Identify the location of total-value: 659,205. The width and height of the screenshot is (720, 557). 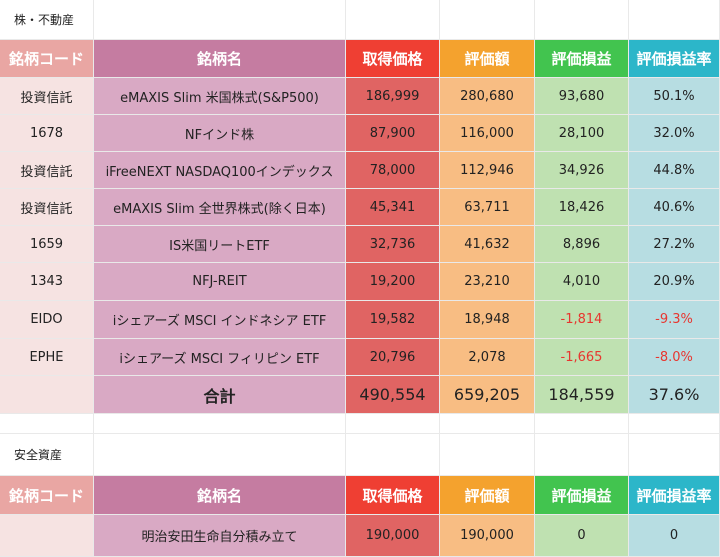
(487, 395).